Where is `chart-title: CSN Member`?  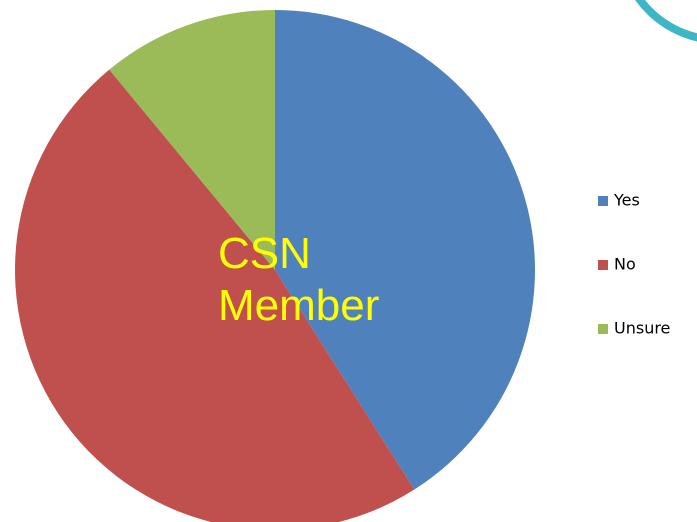
chart-title: CSN Member is located at coordinates (299, 279).